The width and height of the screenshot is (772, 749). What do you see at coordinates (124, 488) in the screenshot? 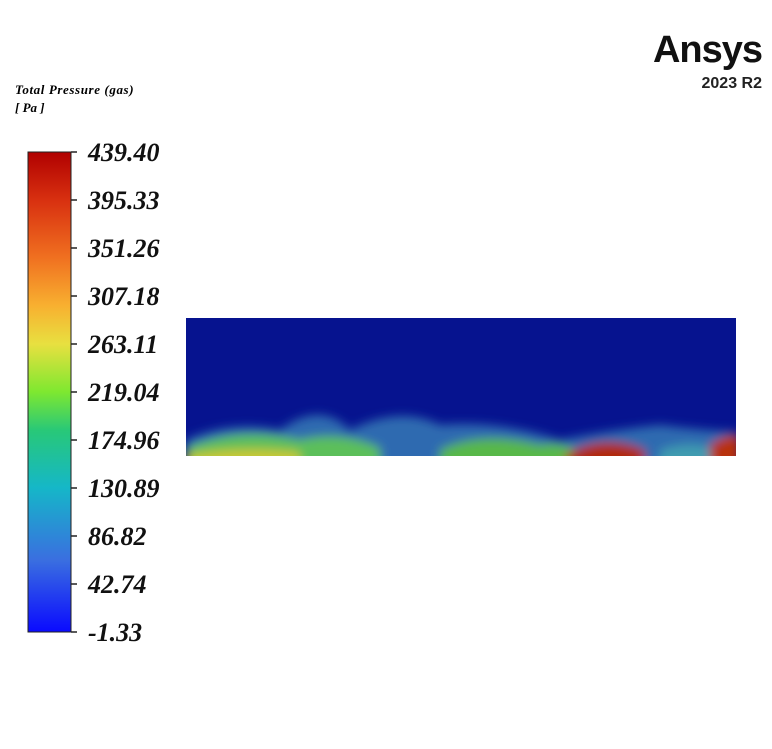
I see `tick-label: 130.89` at bounding box center [124, 488].